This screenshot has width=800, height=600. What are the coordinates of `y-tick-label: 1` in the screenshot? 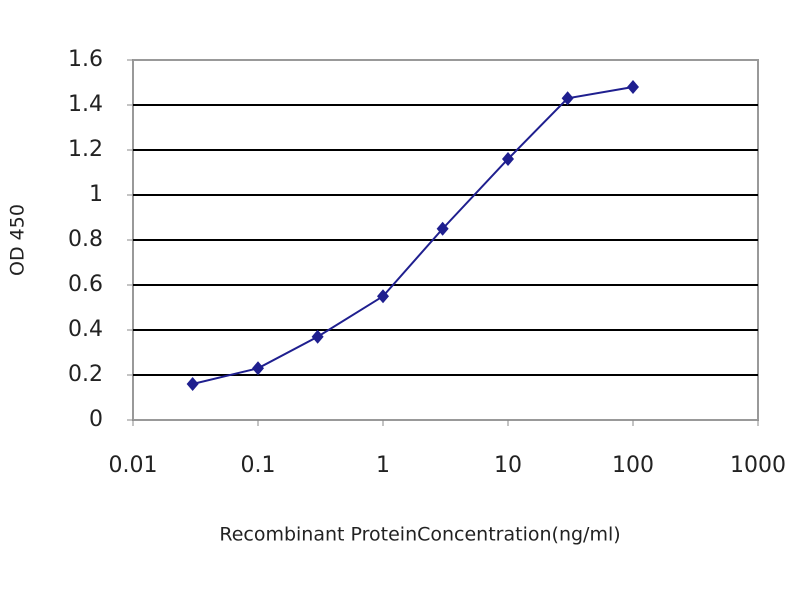 It's located at (96, 194).